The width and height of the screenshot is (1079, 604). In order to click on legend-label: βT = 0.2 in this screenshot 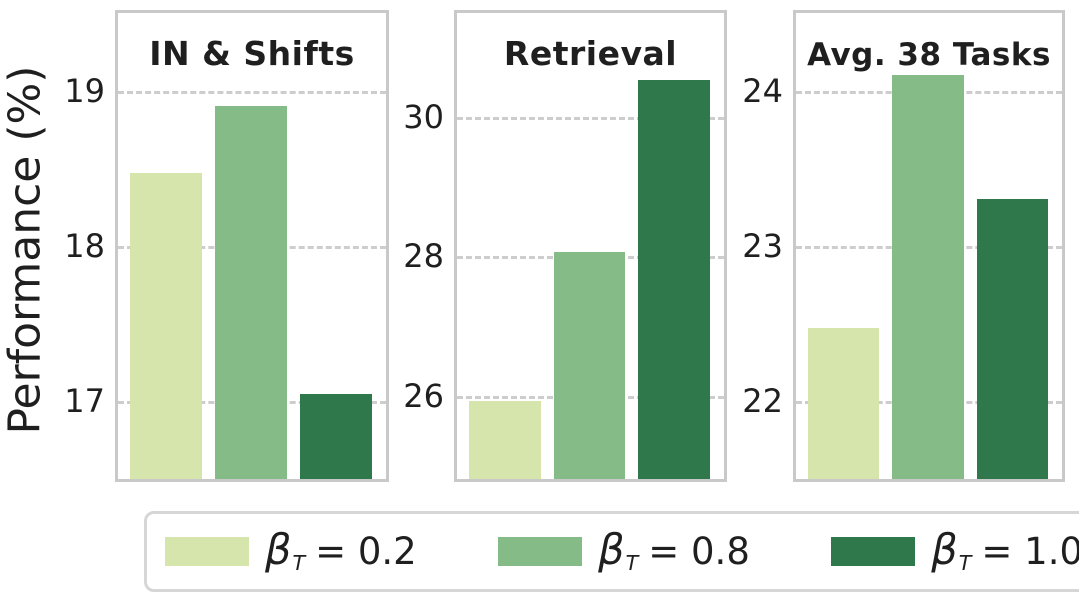, I will do `click(341, 552)`.